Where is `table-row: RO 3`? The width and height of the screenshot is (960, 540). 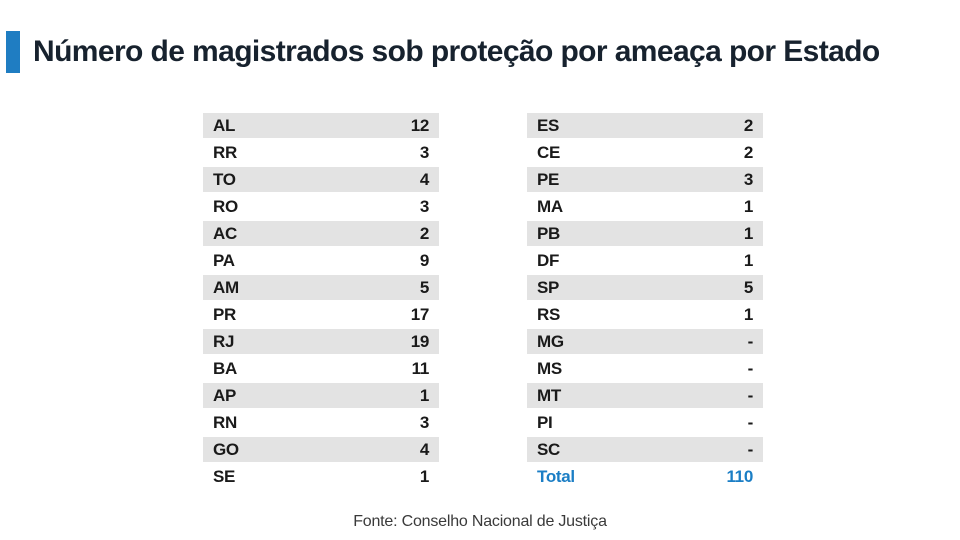 table-row: RO 3 is located at coordinates (321, 206).